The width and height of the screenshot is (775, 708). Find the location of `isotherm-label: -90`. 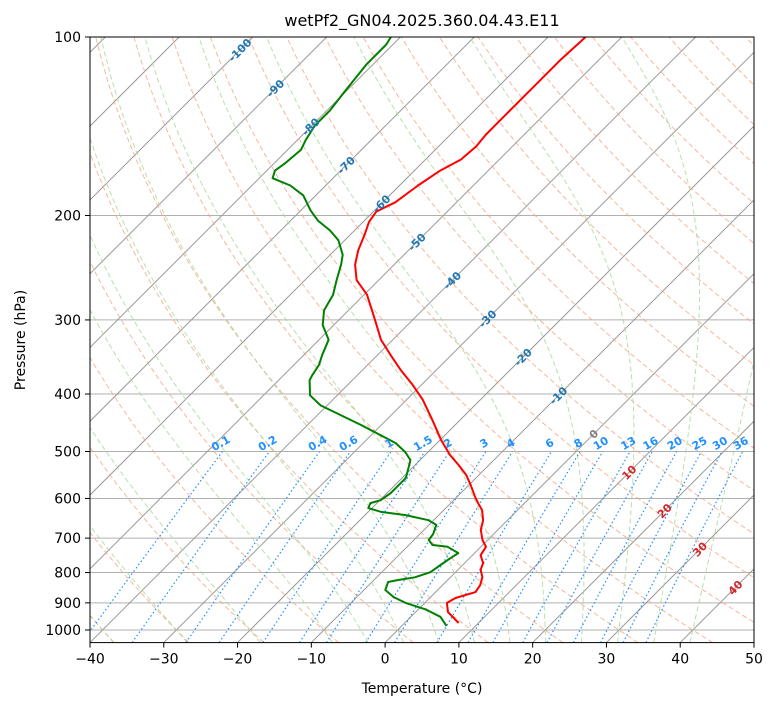

isotherm-label: -90 is located at coordinates (275, 88).